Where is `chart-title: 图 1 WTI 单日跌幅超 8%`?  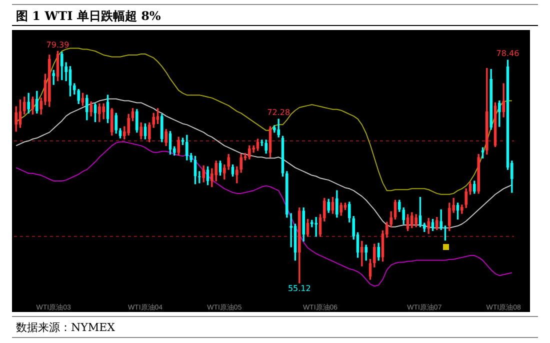 chart-title: 图 1 WTI 单日跌幅超 8% is located at coordinates (275, 15).